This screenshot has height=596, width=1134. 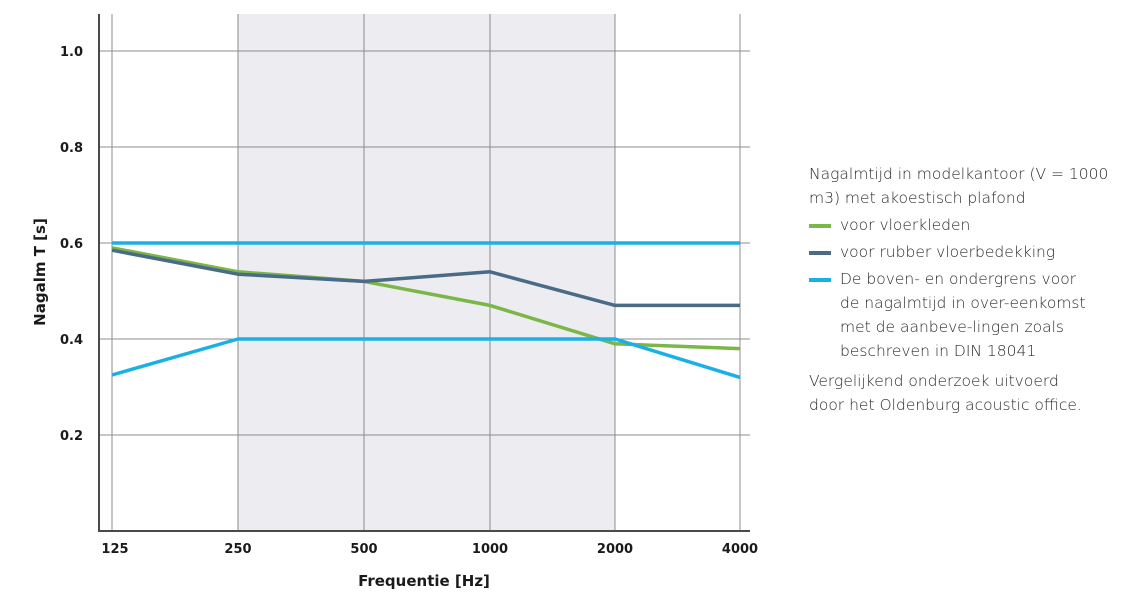 What do you see at coordinates (820, 253) in the screenshot?
I see `legend-swatch-rubber` at bounding box center [820, 253].